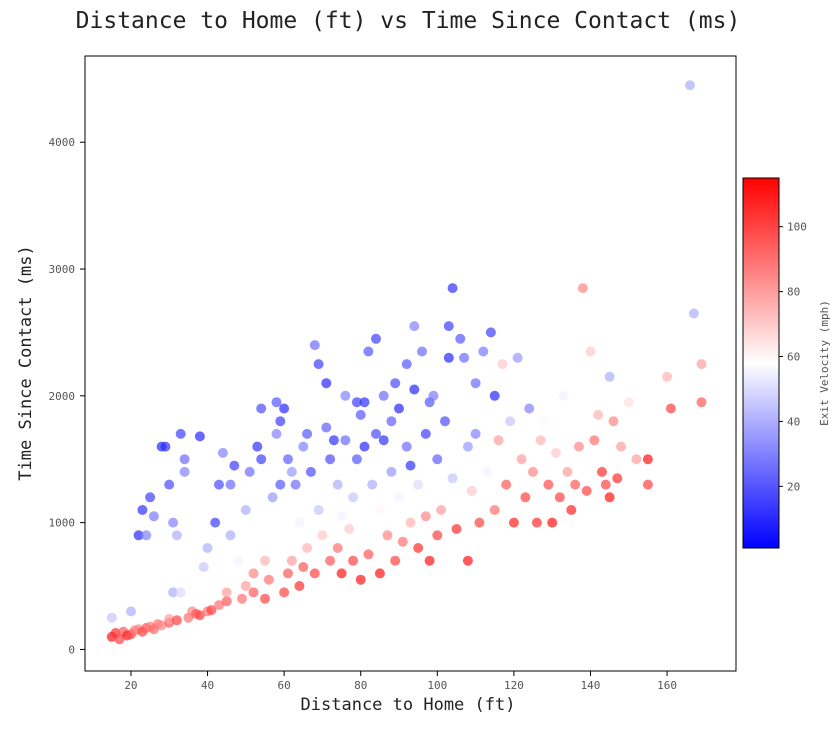 The height and width of the screenshot is (729, 840). What do you see at coordinates (761, 363) in the screenshot?
I see `colorbar` at bounding box center [761, 363].